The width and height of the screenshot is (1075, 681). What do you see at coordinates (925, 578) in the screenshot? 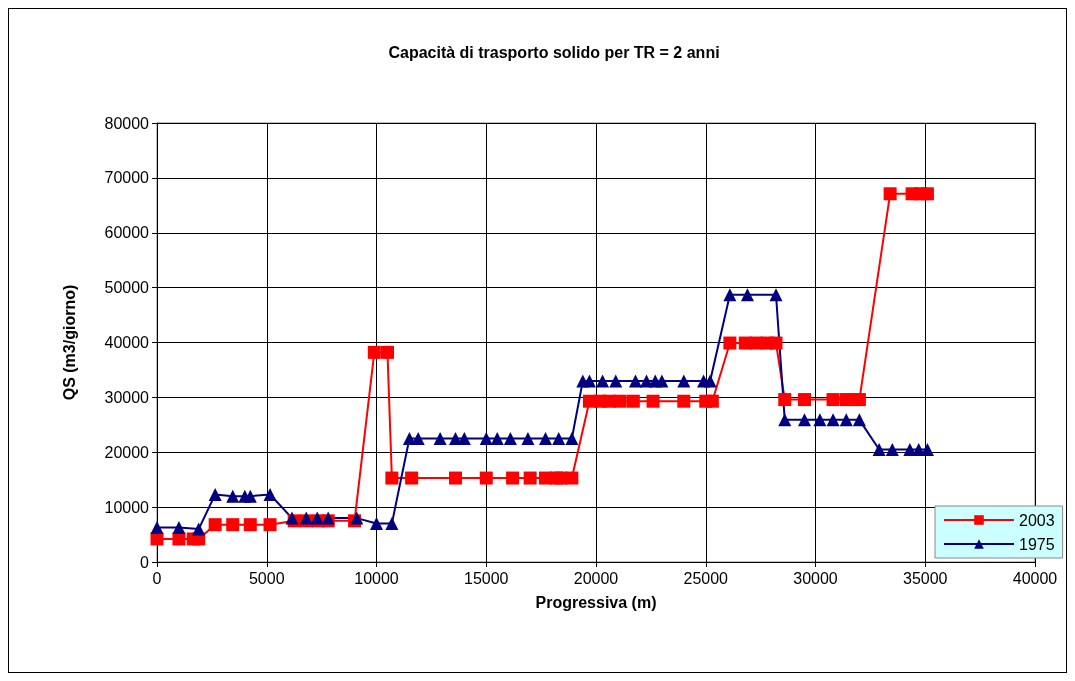
I see `x-tick-label: 35000` at bounding box center [925, 578].